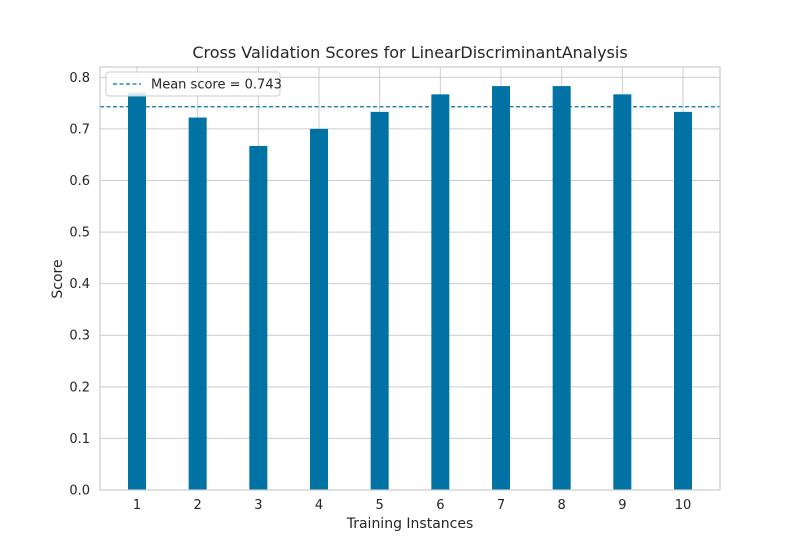 The width and height of the screenshot is (800, 550). What do you see at coordinates (58, 278) in the screenshot?
I see `y-axis-label: Score` at bounding box center [58, 278].